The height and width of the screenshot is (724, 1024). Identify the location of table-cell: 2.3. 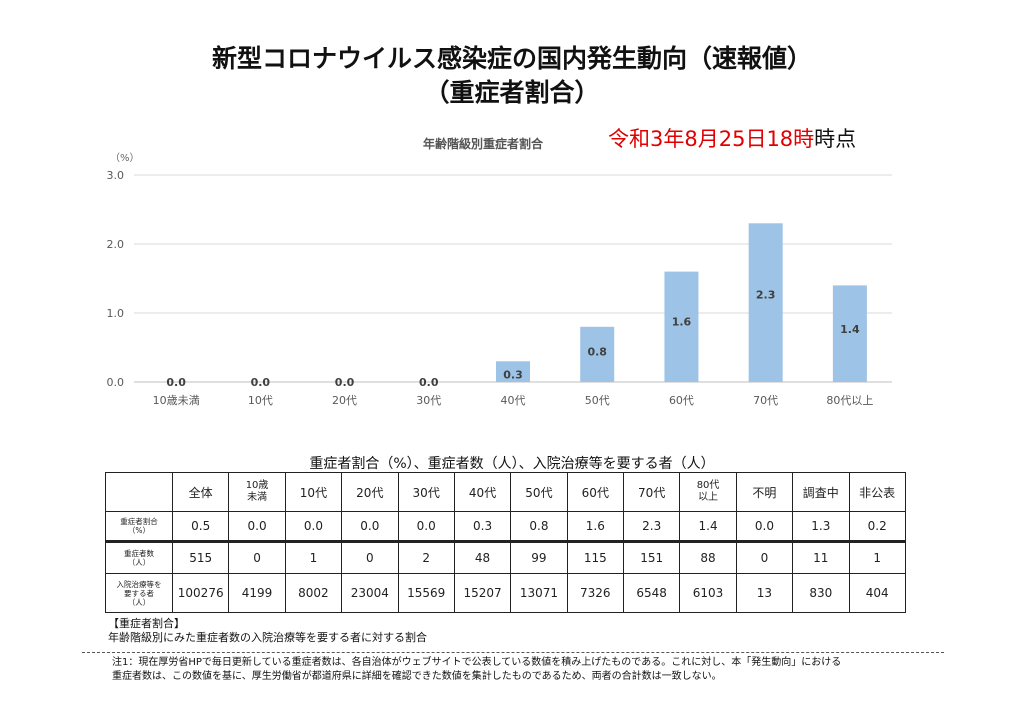
(651, 526).